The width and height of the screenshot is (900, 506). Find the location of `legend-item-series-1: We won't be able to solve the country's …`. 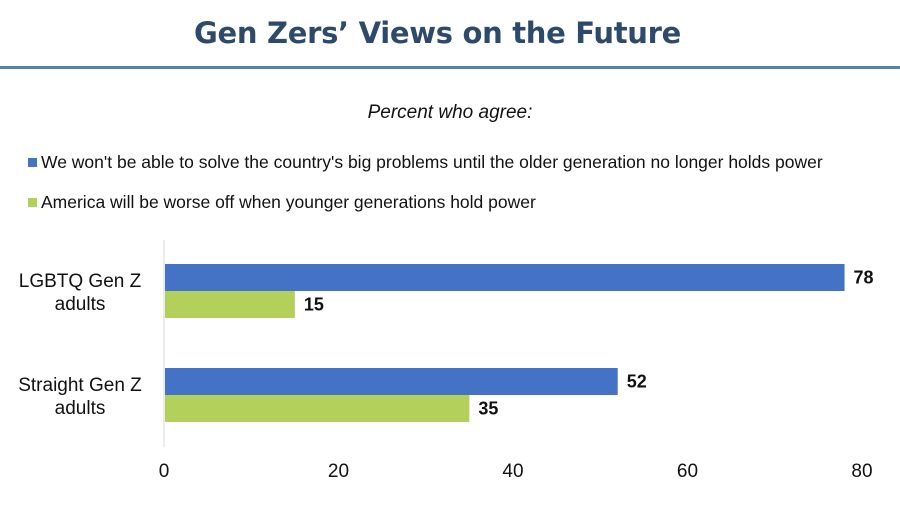

legend-item-series-1: We won't be able to solve the country's … is located at coordinates (425, 162).